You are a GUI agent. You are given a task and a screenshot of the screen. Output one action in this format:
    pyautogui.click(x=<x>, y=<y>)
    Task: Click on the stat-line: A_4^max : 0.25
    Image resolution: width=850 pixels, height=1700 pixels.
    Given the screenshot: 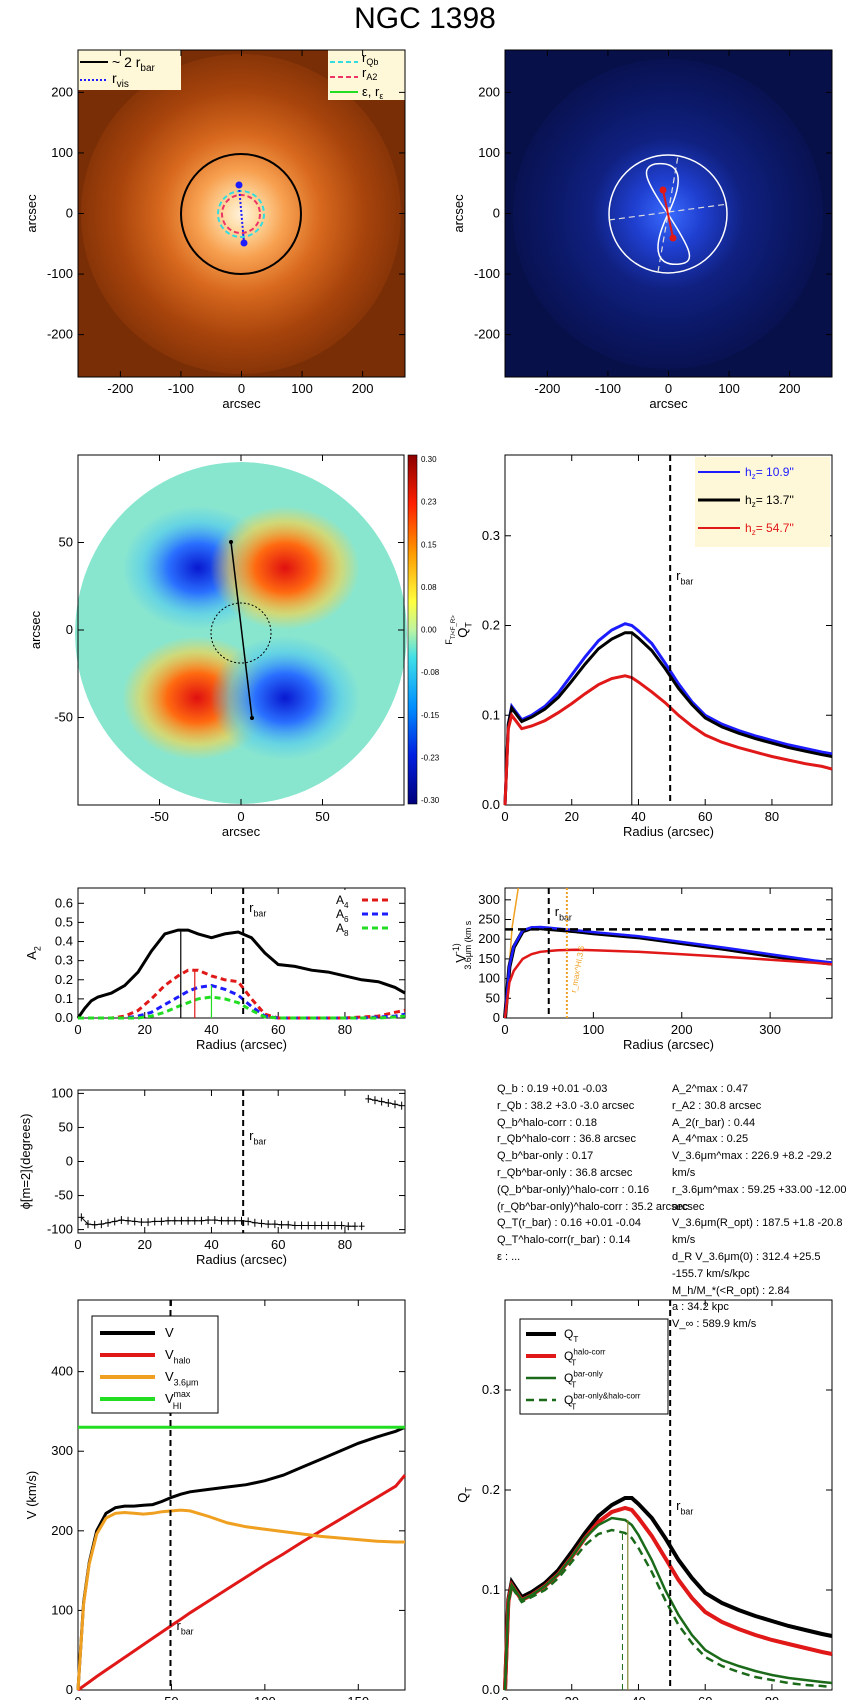 What is the action you would take?
    pyautogui.click(x=710, y=1139)
    